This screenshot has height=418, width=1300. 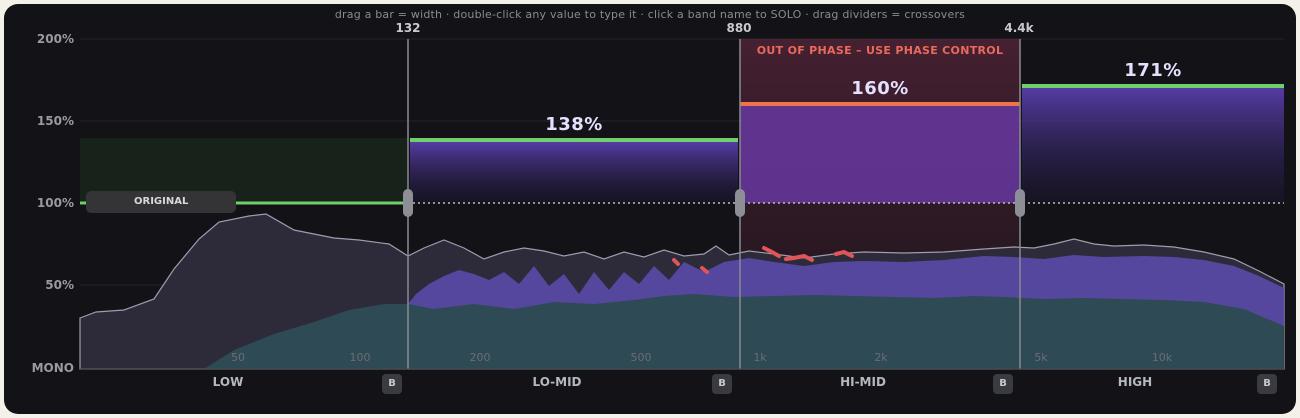 What do you see at coordinates (1162, 357) in the screenshot?
I see `freq-tick: 10k` at bounding box center [1162, 357].